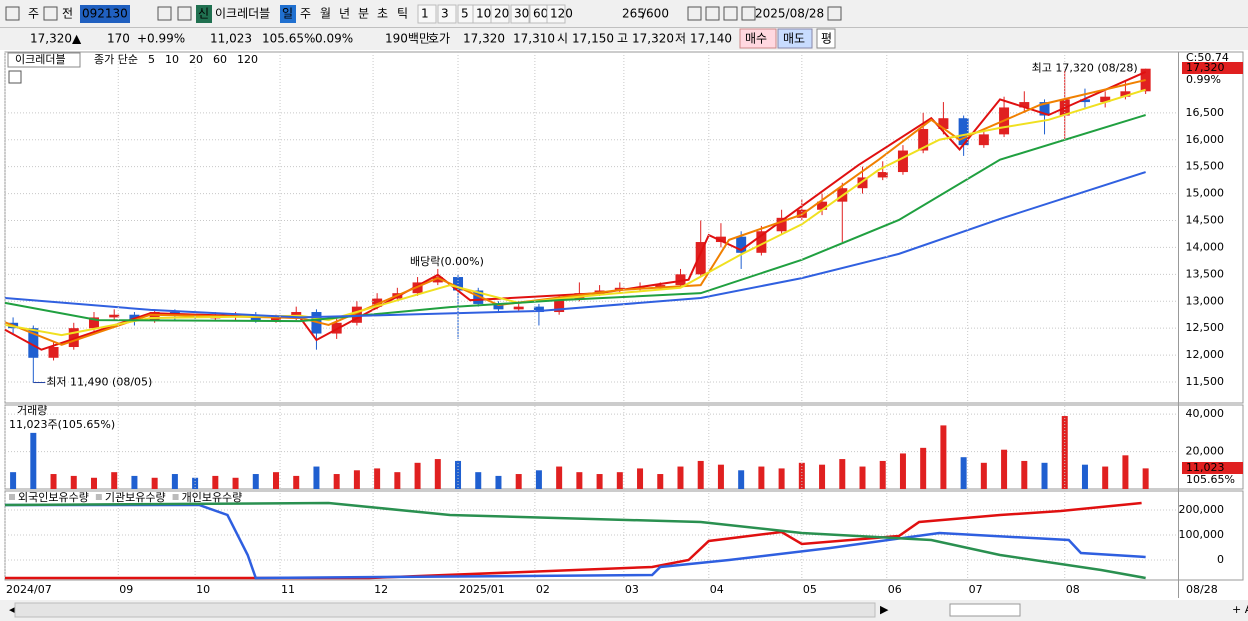 Image resolution: width=1248 pixels, height=621 pixels. Describe the element at coordinates (789, 14) in the screenshot. I see `toolbar-item: 2025/08/28` at that location.